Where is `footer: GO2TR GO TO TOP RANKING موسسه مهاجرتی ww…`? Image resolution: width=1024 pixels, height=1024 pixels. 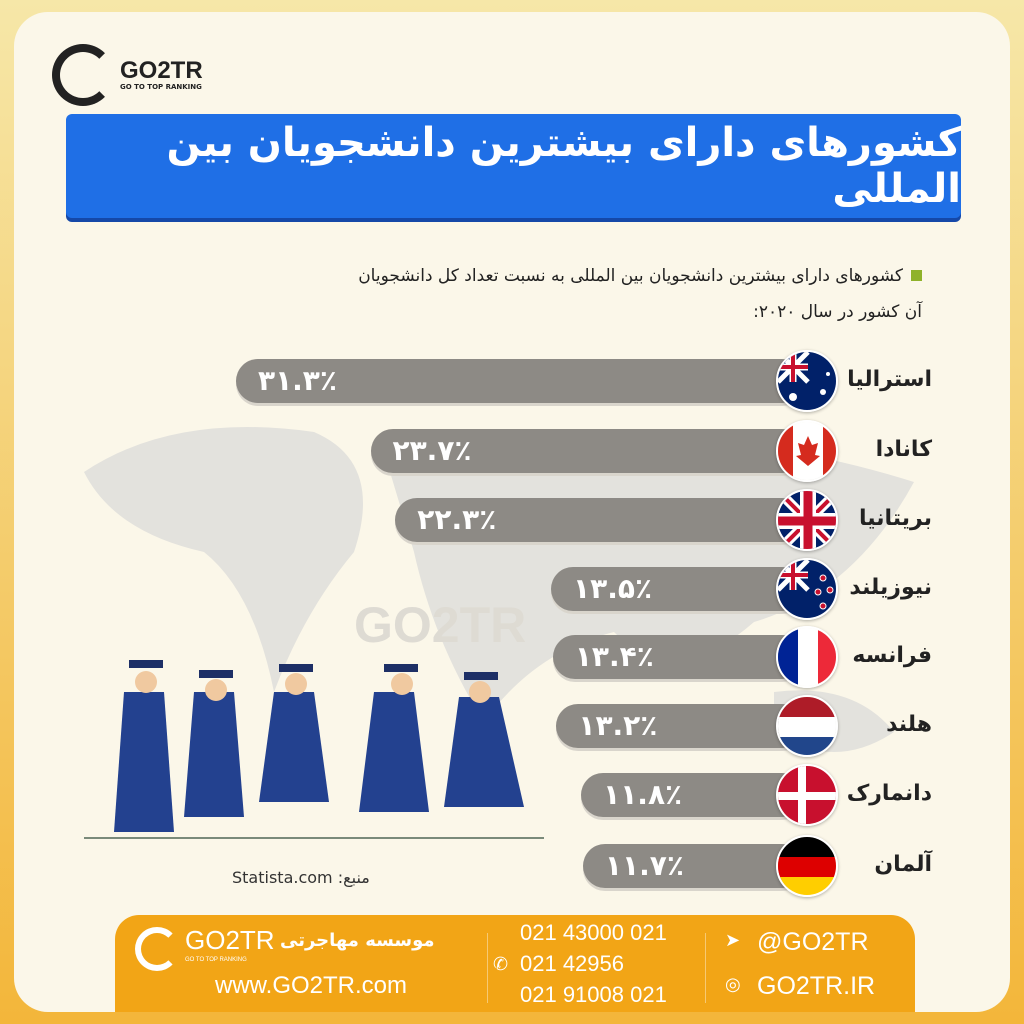 footer: GO2TR GO TO TOP RANKING موسسه مهاجرتی ww… is located at coordinates (515, 963).